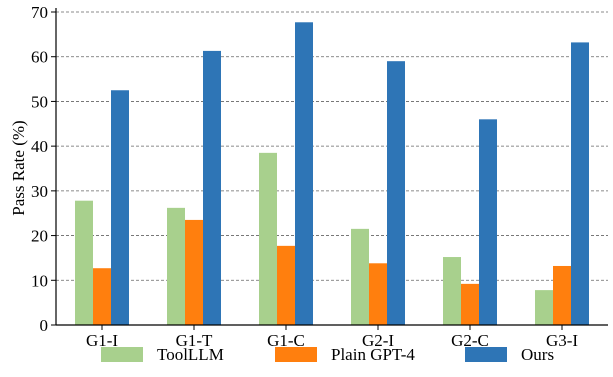  I want to click on y-tick-labels: 0 10 20 30 40 50 60 70, so click(43, 169).